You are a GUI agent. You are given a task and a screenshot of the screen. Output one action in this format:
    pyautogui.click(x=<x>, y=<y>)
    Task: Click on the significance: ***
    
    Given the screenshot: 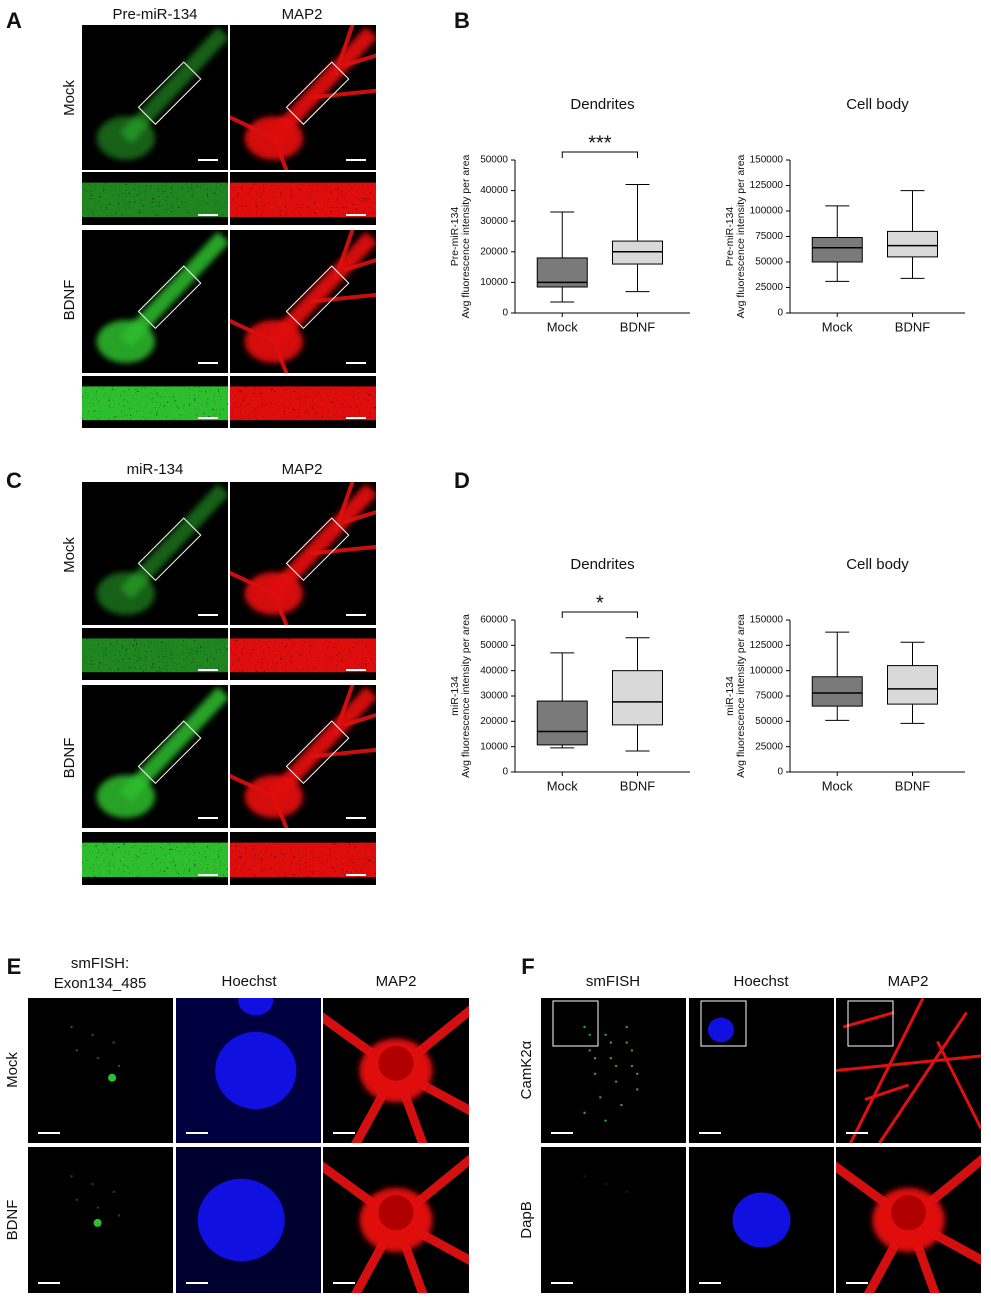 What is the action you would take?
    pyautogui.click(x=600, y=143)
    